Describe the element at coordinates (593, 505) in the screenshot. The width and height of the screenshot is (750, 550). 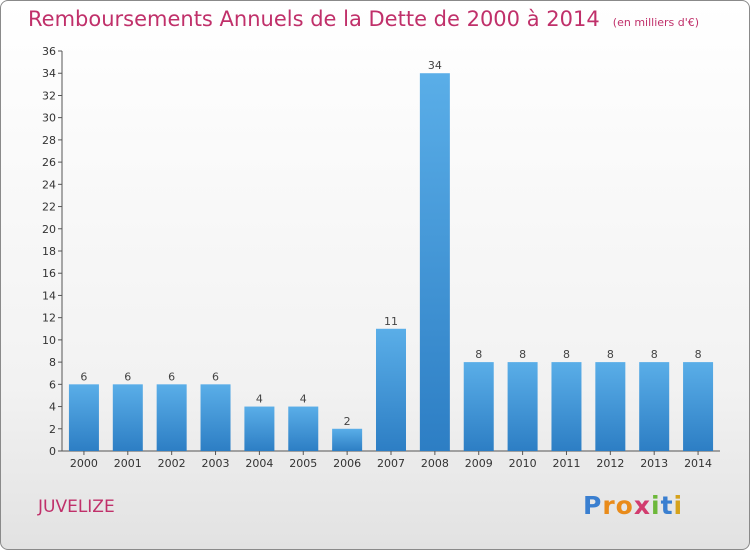
I see `logo-letter: P` at that location.